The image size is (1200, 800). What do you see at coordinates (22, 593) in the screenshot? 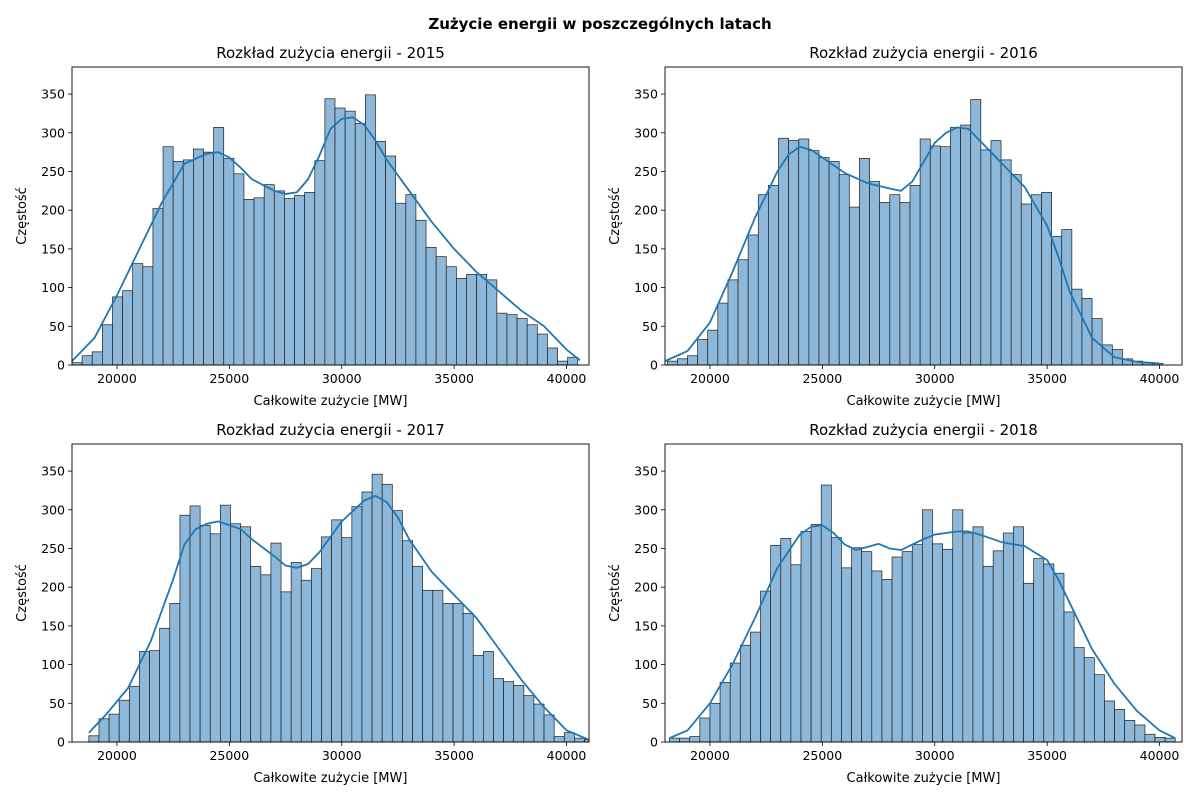
I see `y-axis-label-2017: Częstość` at bounding box center [22, 593].